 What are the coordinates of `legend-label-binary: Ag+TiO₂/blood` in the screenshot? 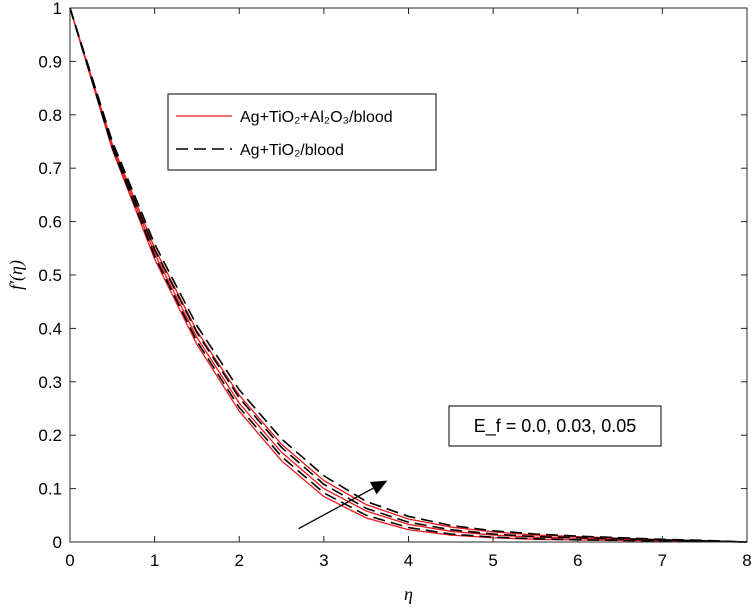 It's located at (292, 150).